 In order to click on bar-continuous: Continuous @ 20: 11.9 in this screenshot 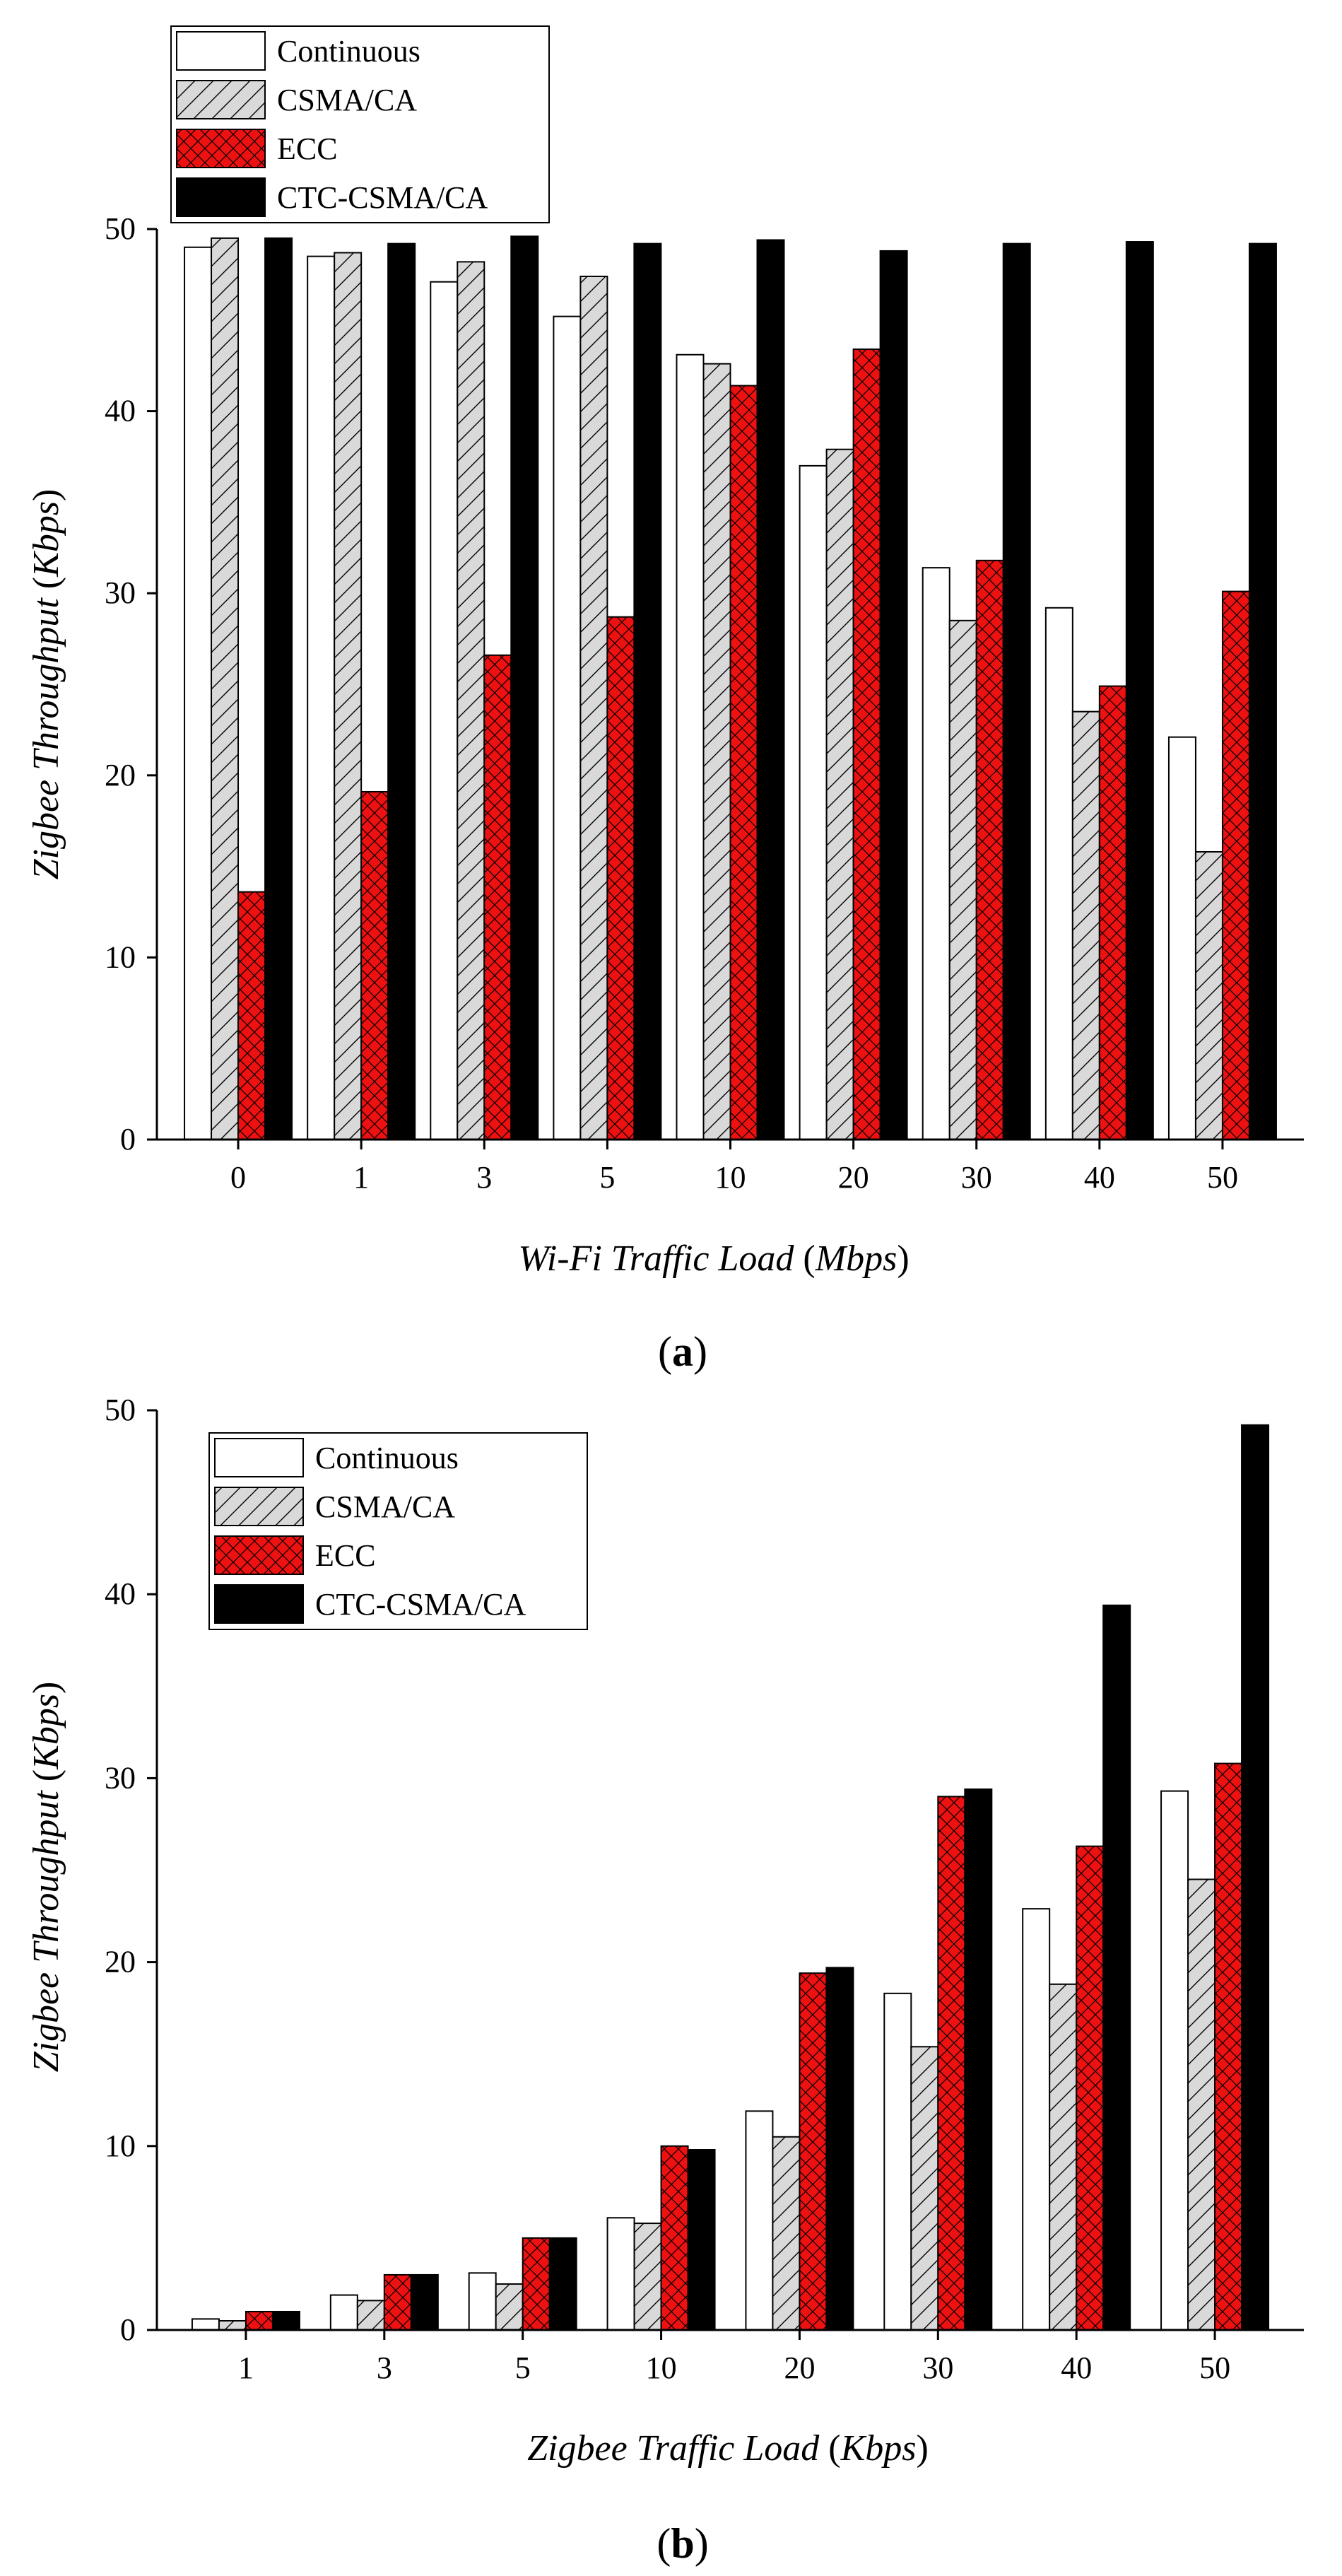, I will do `click(760, 2221)`.